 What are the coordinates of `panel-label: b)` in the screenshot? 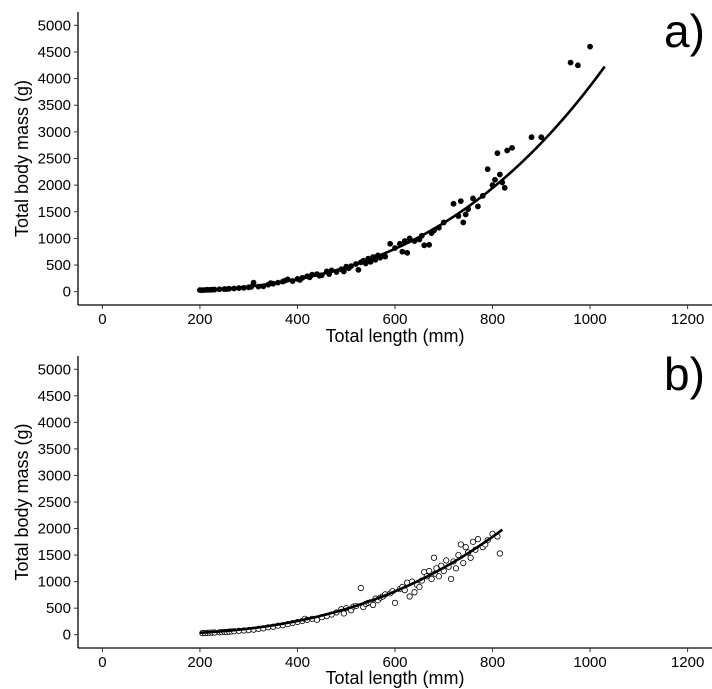 It's located at (684, 374).